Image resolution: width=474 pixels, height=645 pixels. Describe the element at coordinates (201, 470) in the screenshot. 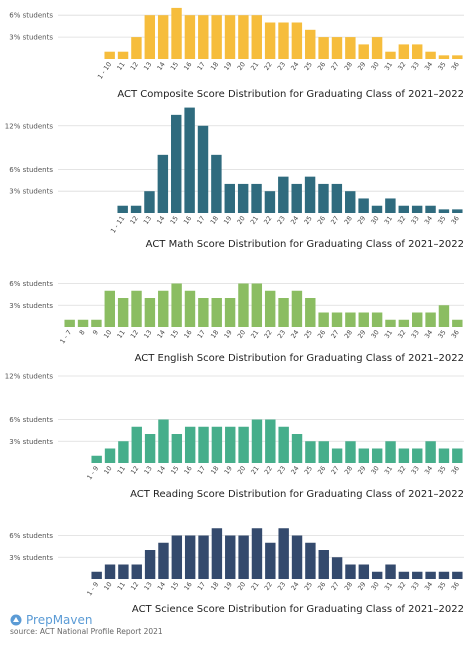

I see `x-tick-label: 17` at that location.